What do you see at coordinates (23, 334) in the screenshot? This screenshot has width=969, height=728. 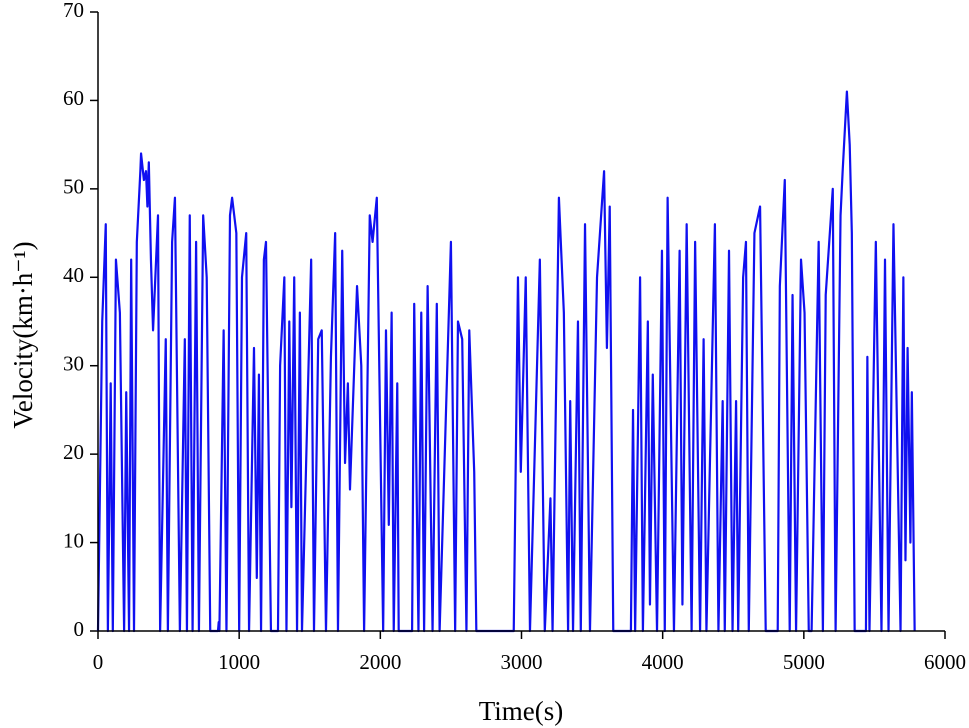 I see `y-axis-label: Velocity(km·h⁻¹)` at bounding box center [23, 334].